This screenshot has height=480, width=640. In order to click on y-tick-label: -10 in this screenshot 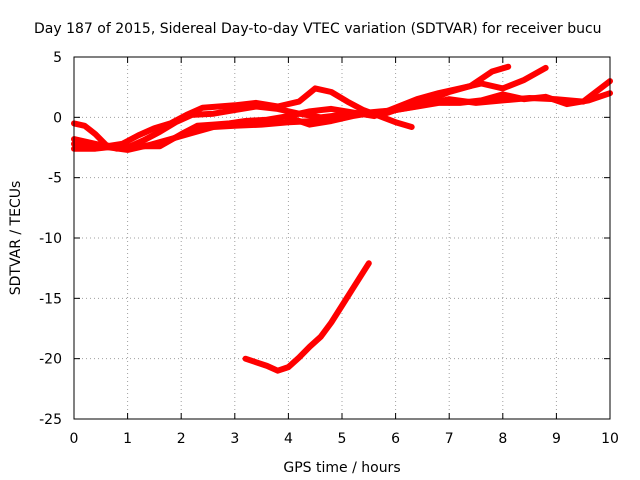, I will do `click(50, 239)`.